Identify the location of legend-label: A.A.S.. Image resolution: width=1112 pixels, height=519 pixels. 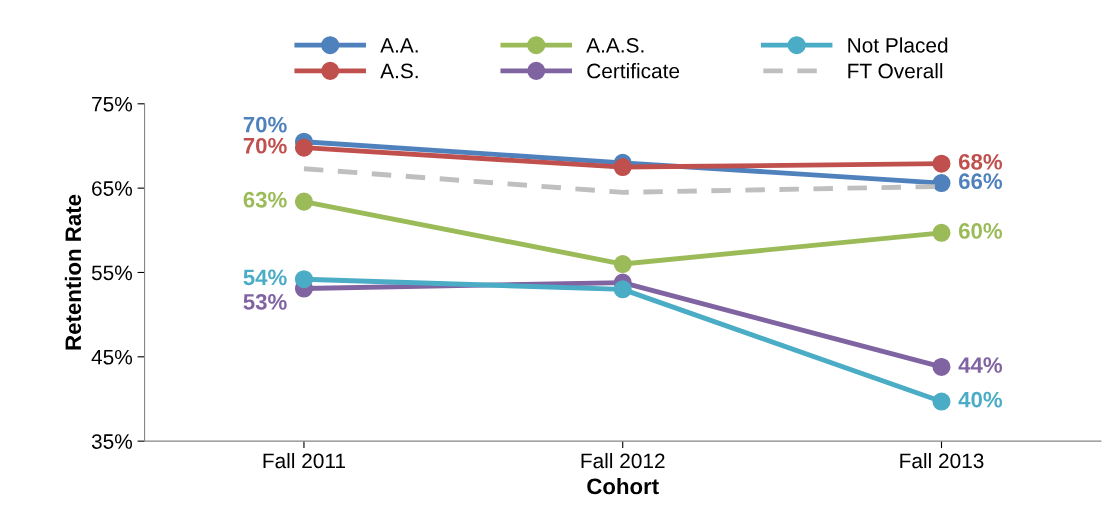
(615, 45).